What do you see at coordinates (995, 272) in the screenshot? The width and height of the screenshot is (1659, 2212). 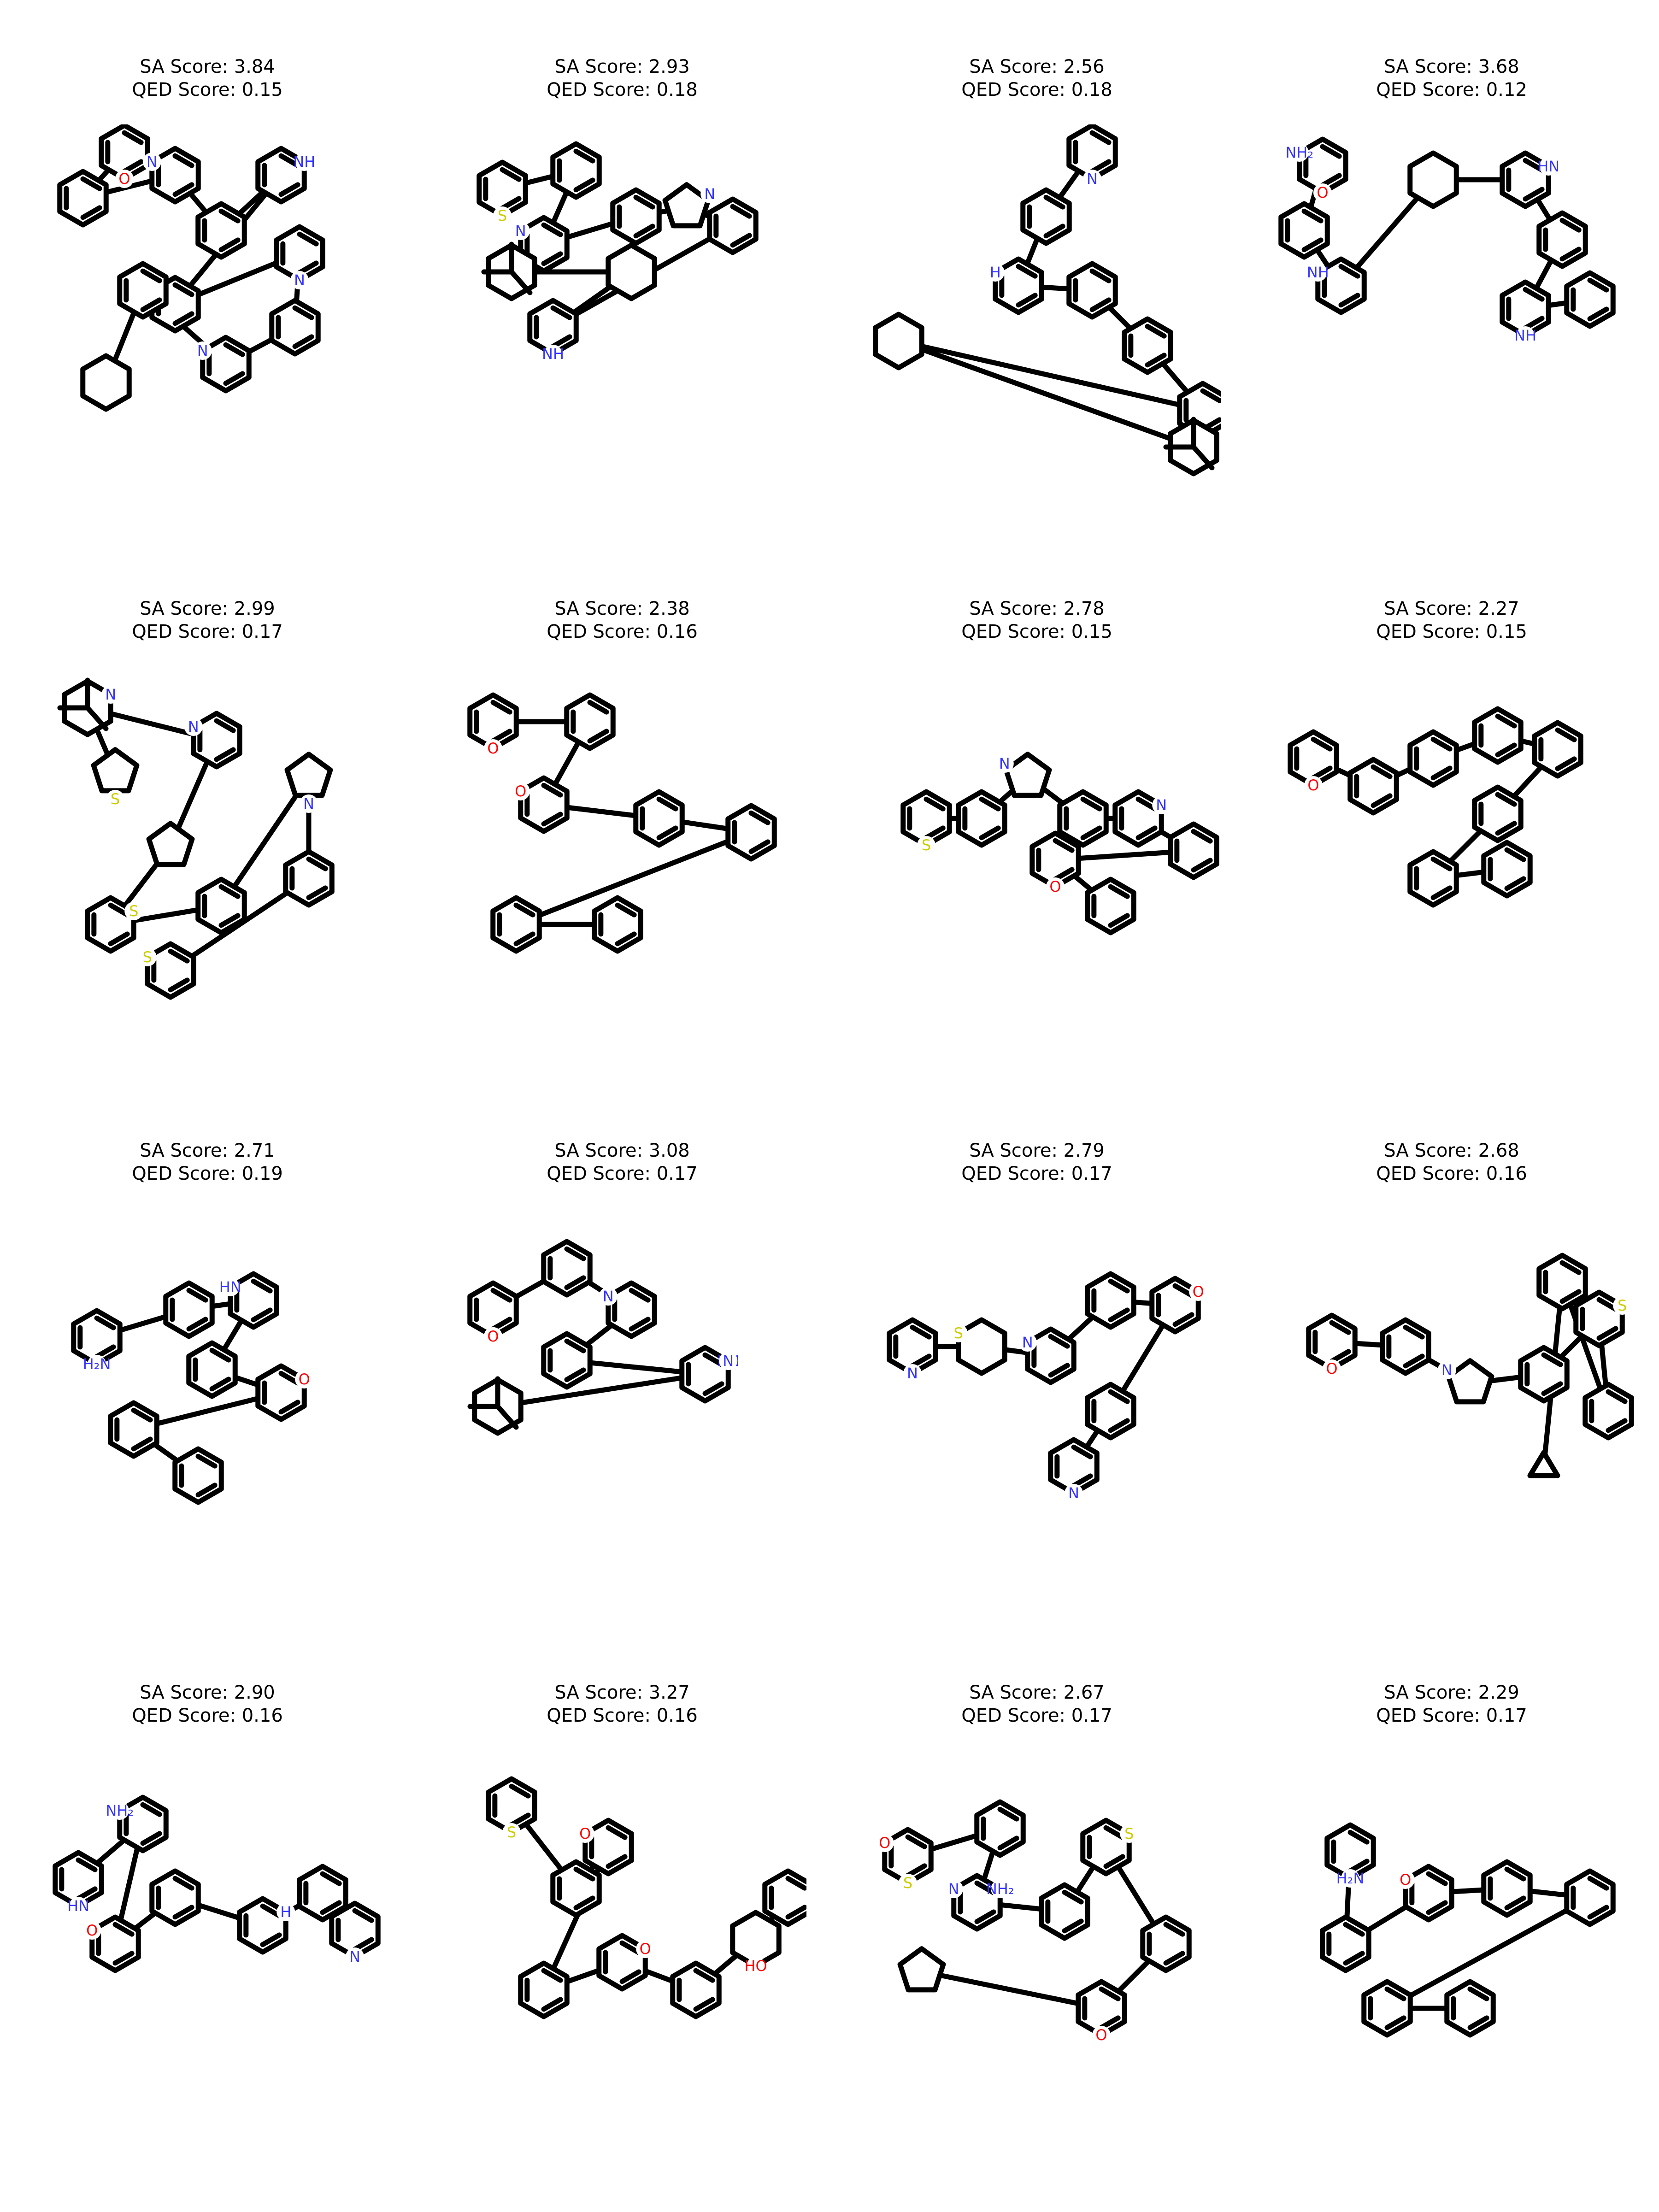 I see `atom-label: H` at bounding box center [995, 272].